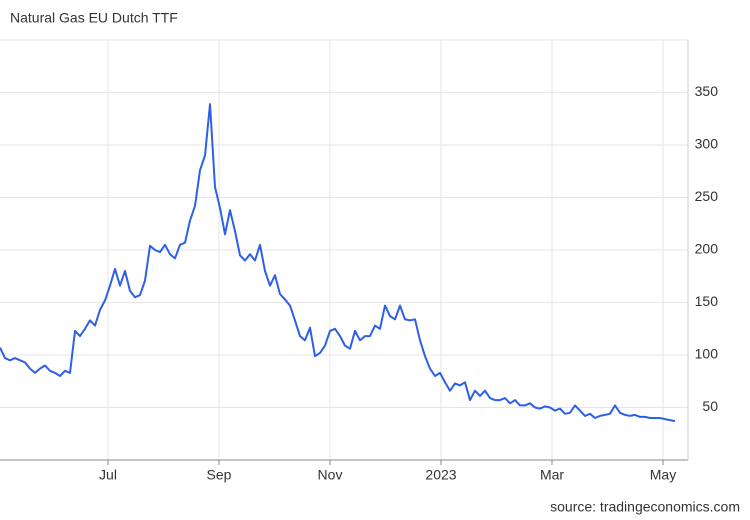  Describe the element at coordinates (330, 475) in the screenshot. I see `x-tick-label: Nov` at that location.